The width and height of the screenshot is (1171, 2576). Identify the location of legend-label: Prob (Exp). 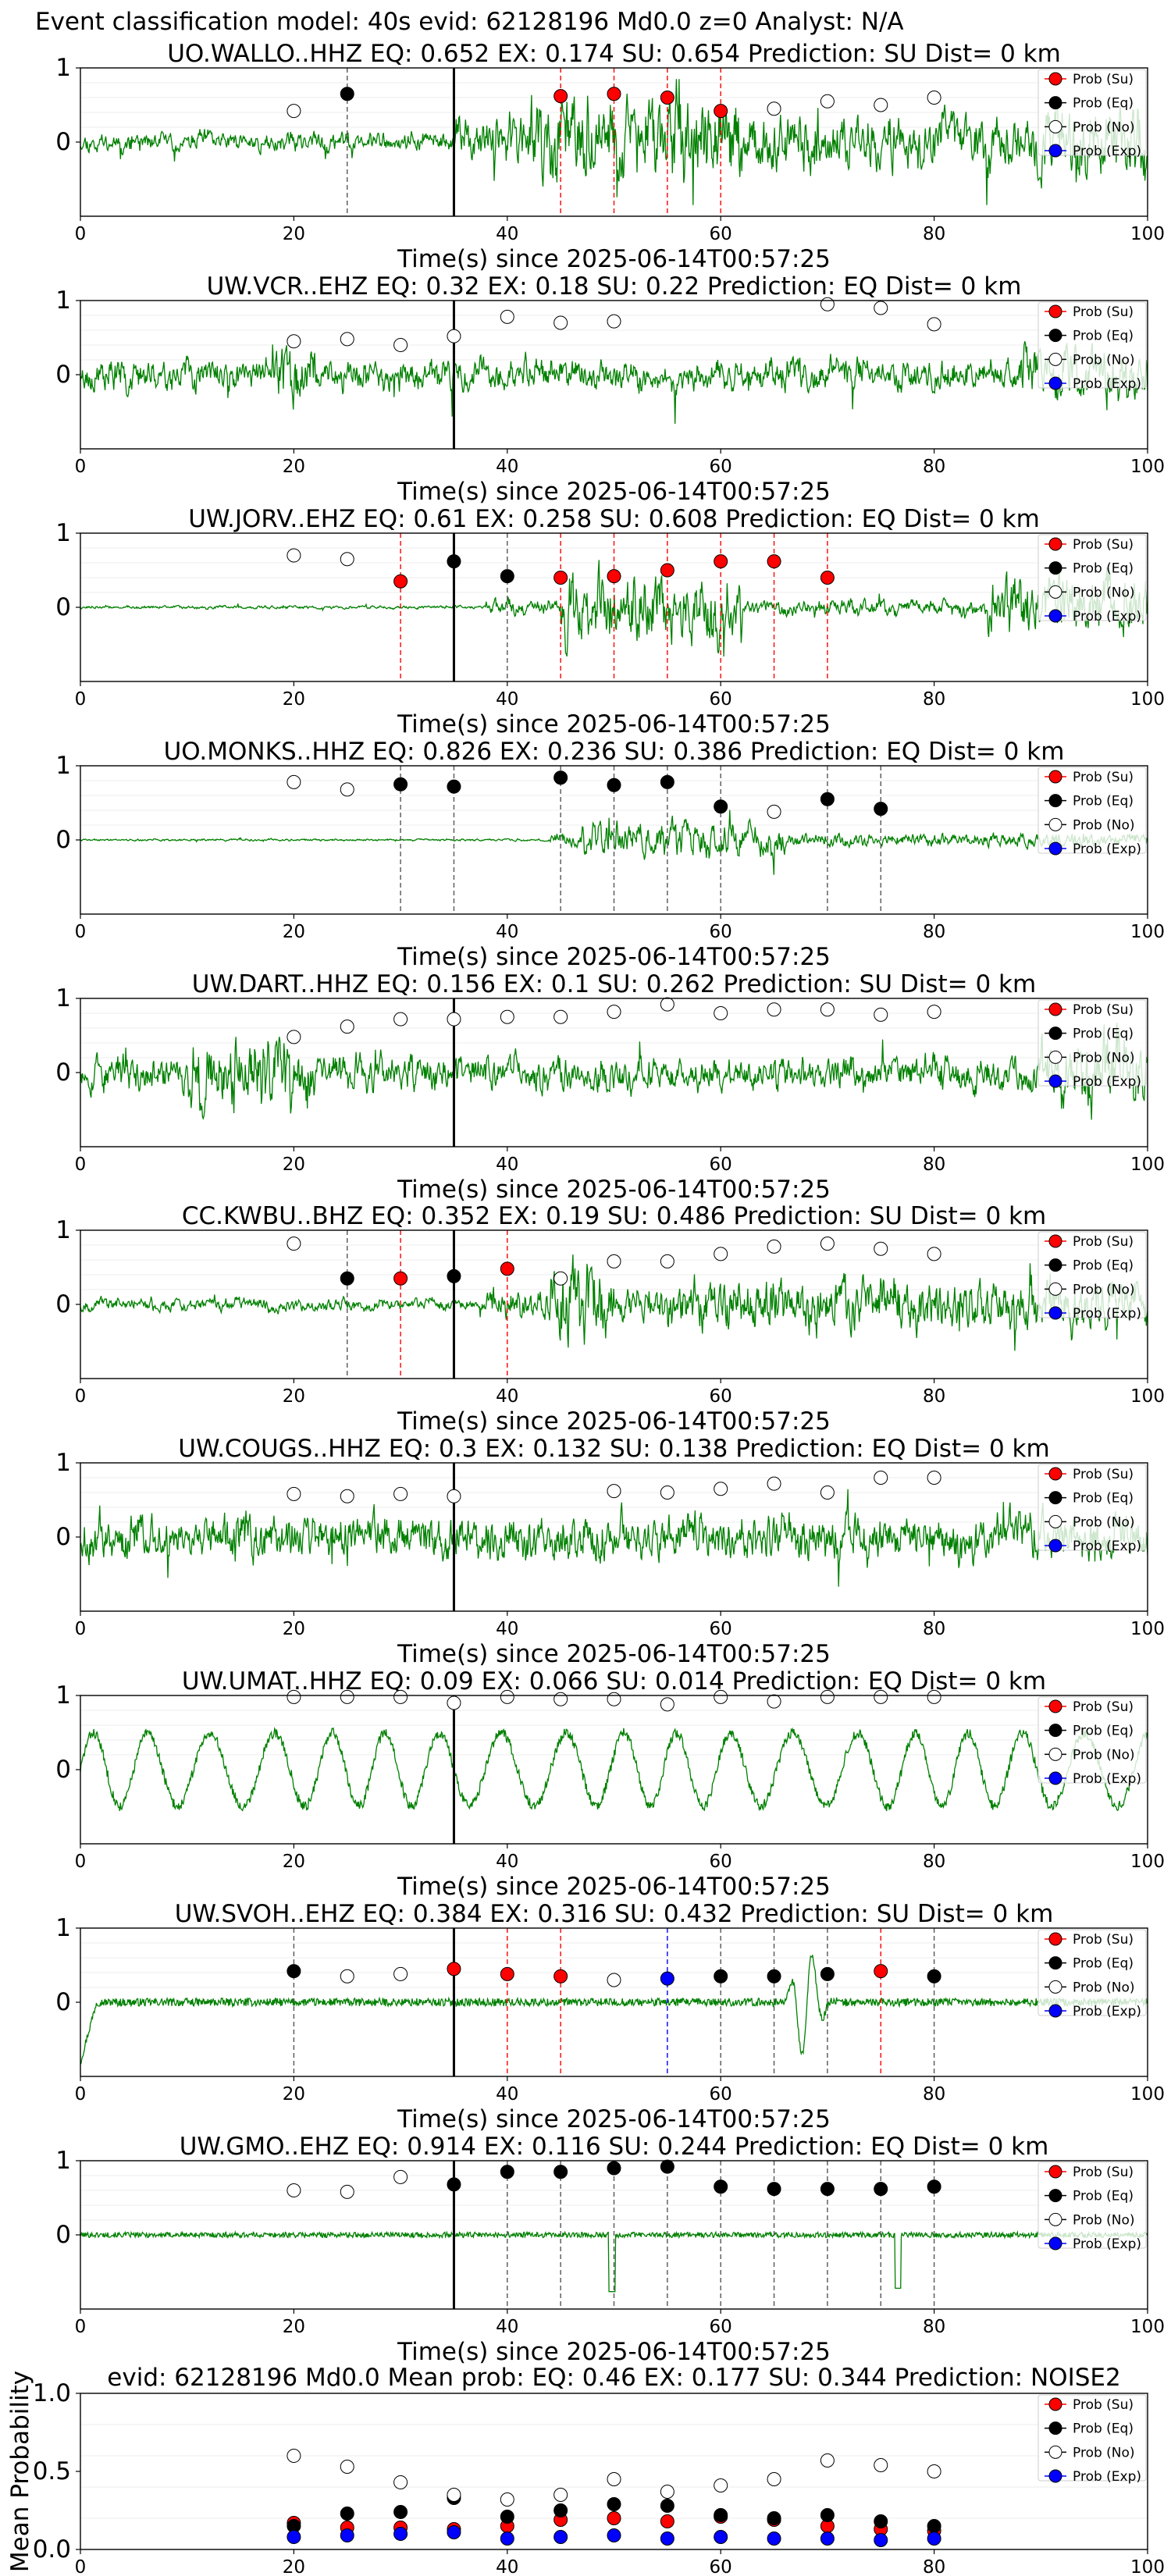
(1107, 849).